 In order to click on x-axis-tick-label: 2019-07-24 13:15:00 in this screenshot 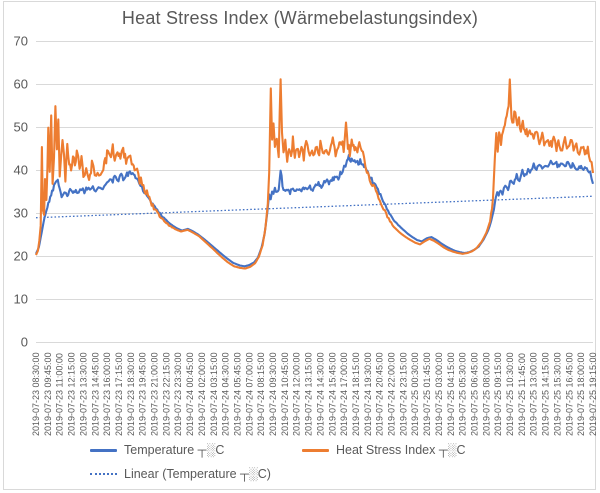, I will do `click(309, 394)`.